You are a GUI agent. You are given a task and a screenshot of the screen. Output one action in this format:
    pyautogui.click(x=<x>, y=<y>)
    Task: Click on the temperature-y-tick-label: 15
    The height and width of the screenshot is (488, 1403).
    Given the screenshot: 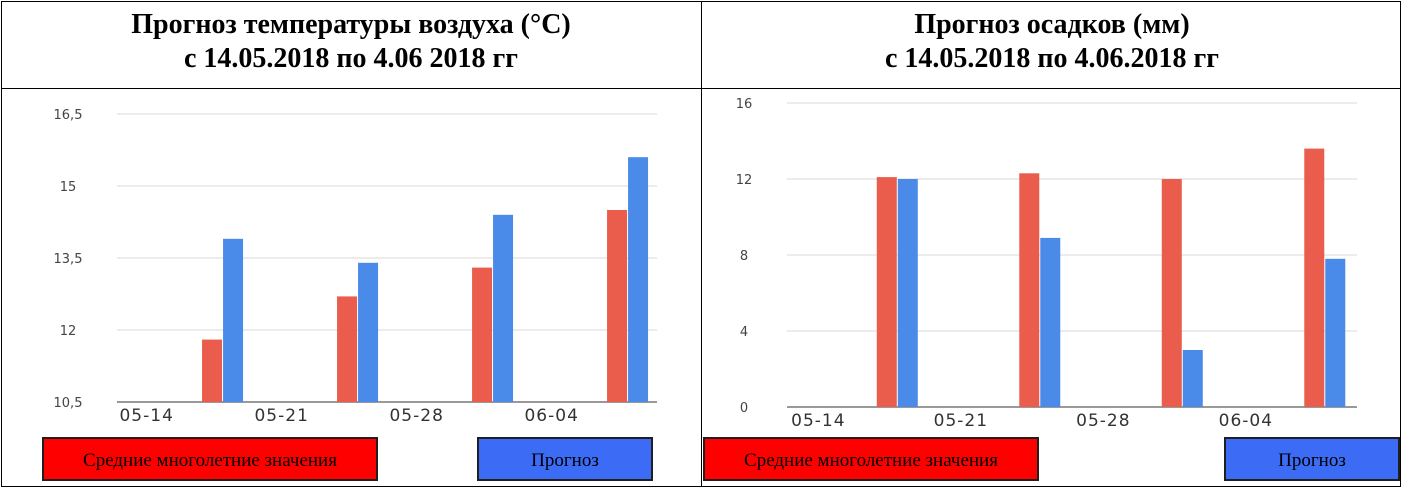 What is the action you would take?
    pyautogui.click(x=68, y=187)
    